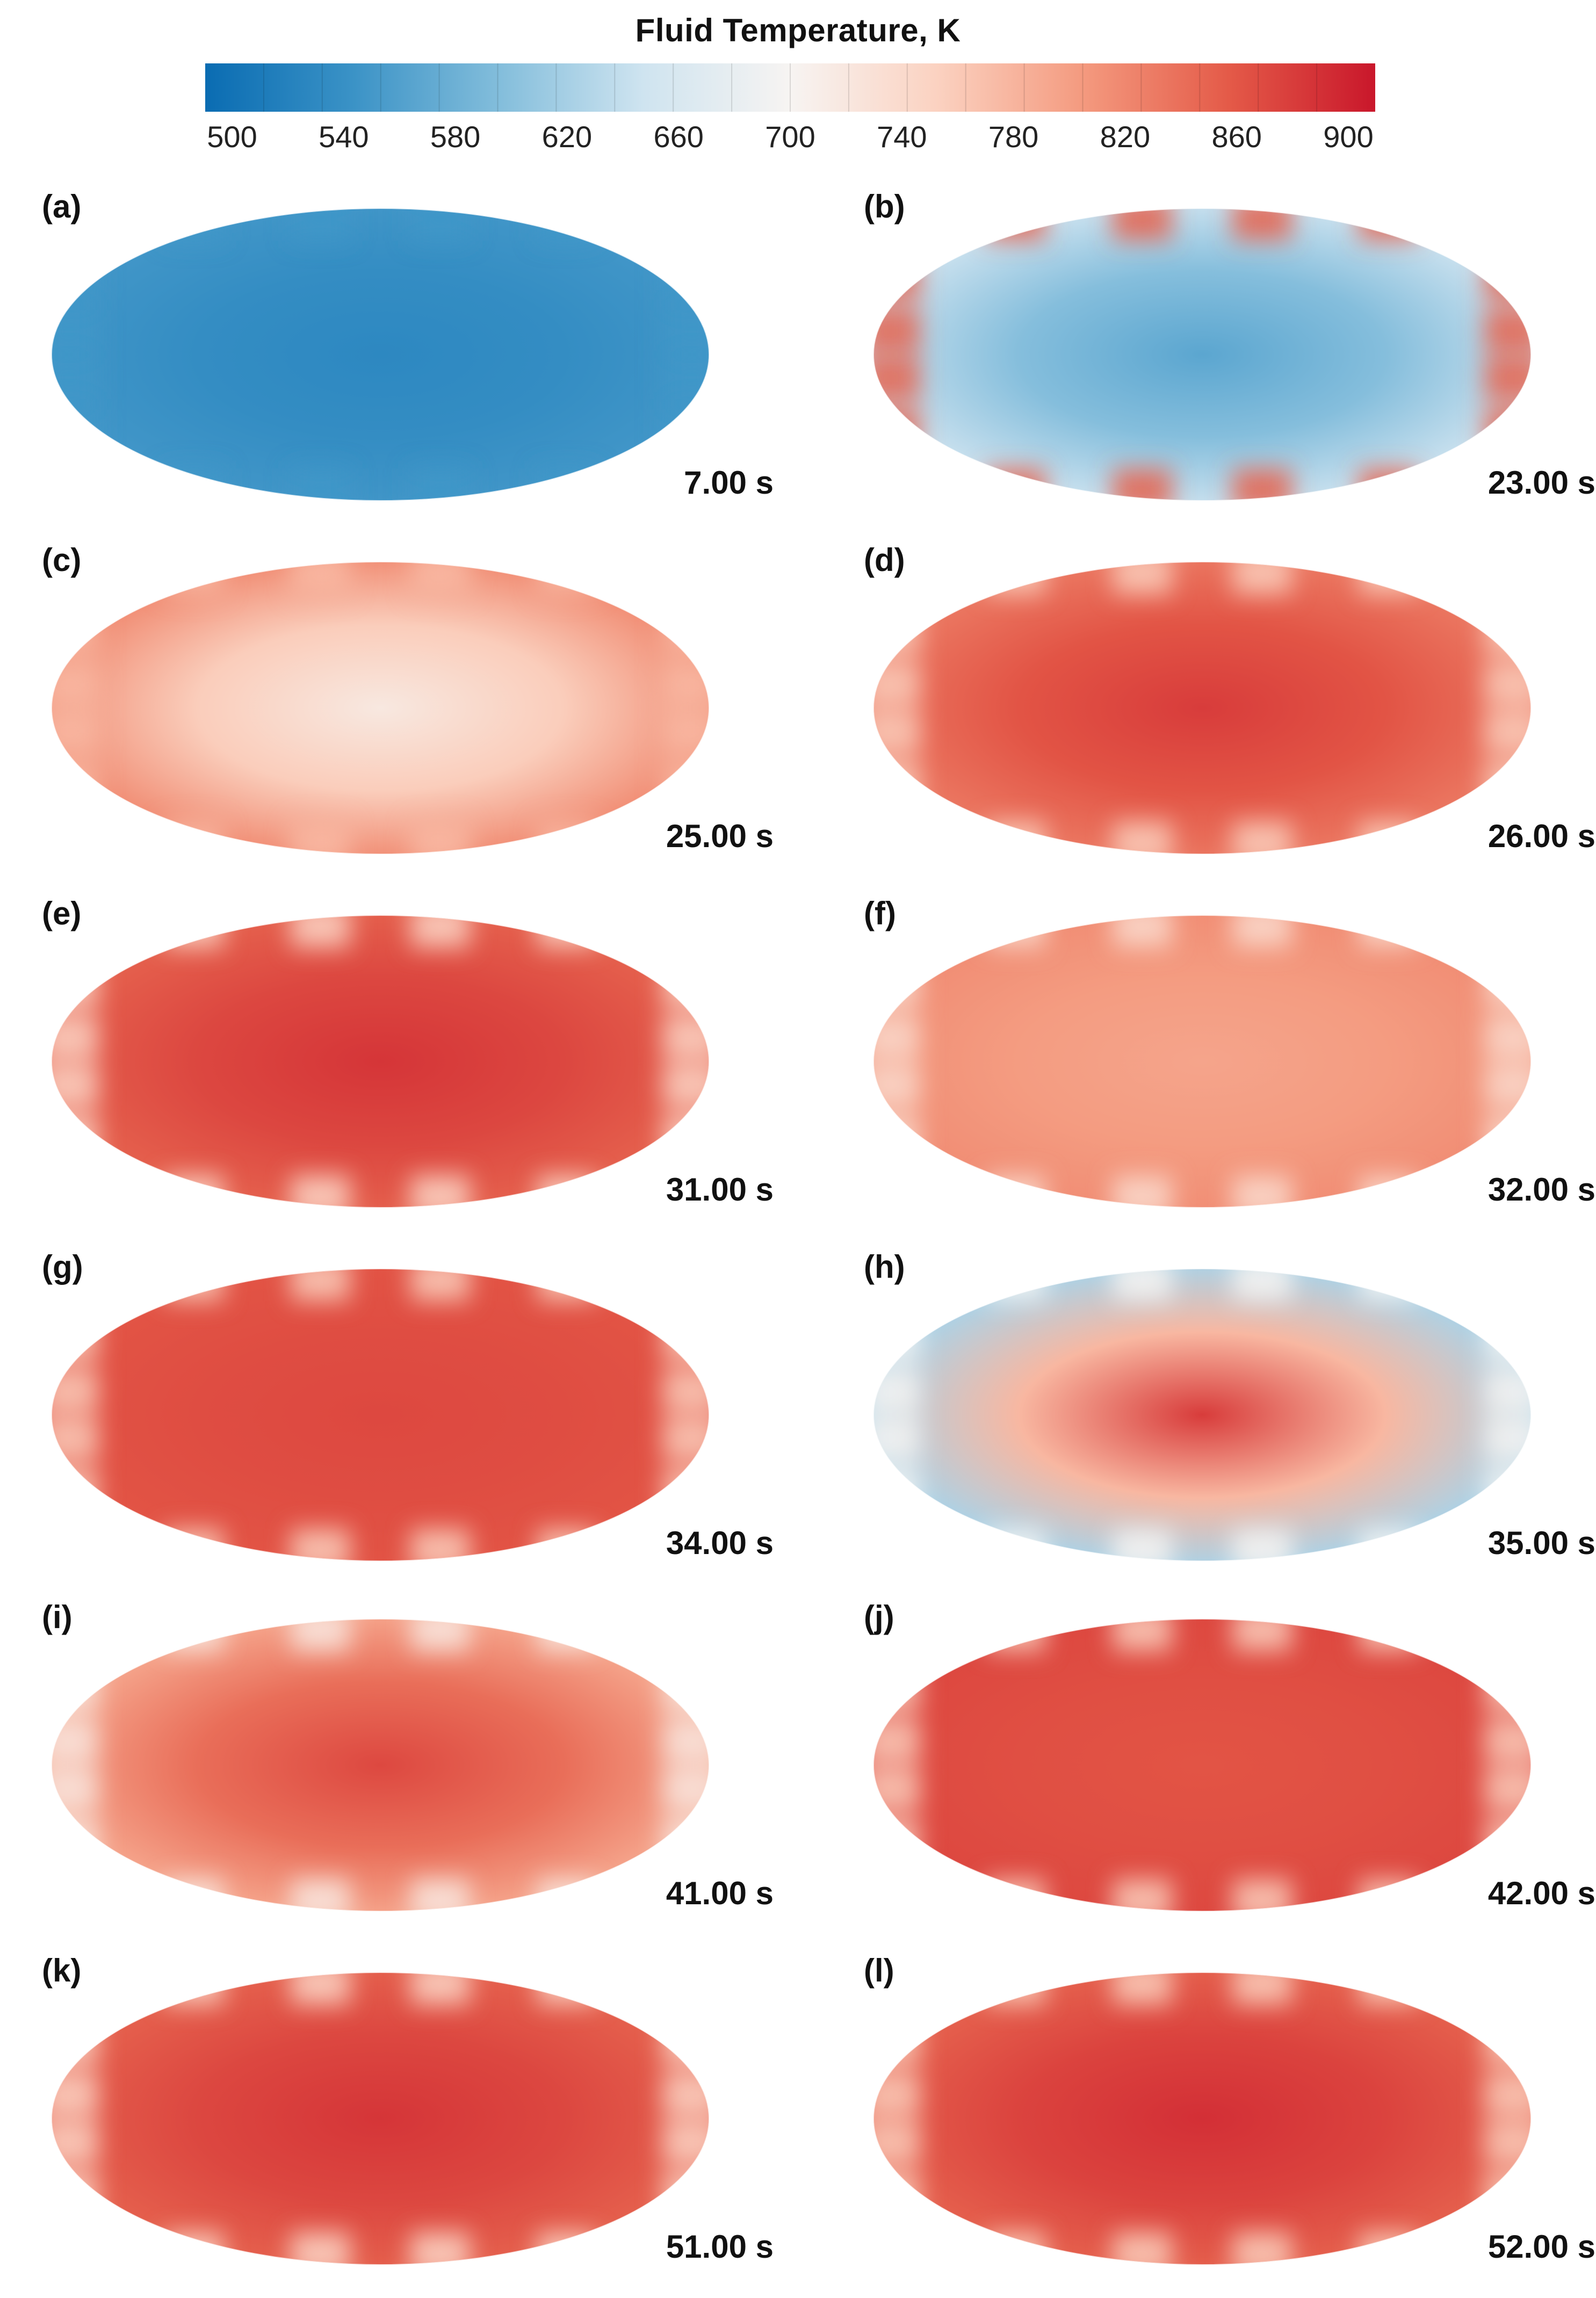 This screenshot has width=1596, height=2298. Describe the element at coordinates (1541, 2247) in the screenshot. I see `panel-time-label: 52.00 s` at that location.